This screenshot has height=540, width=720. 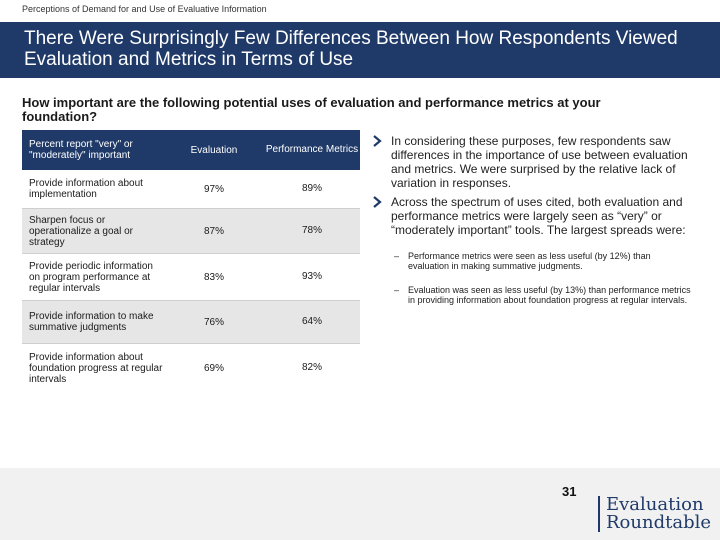 I want to click on row-label: Provide information about implementation, so click(x=86, y=189).